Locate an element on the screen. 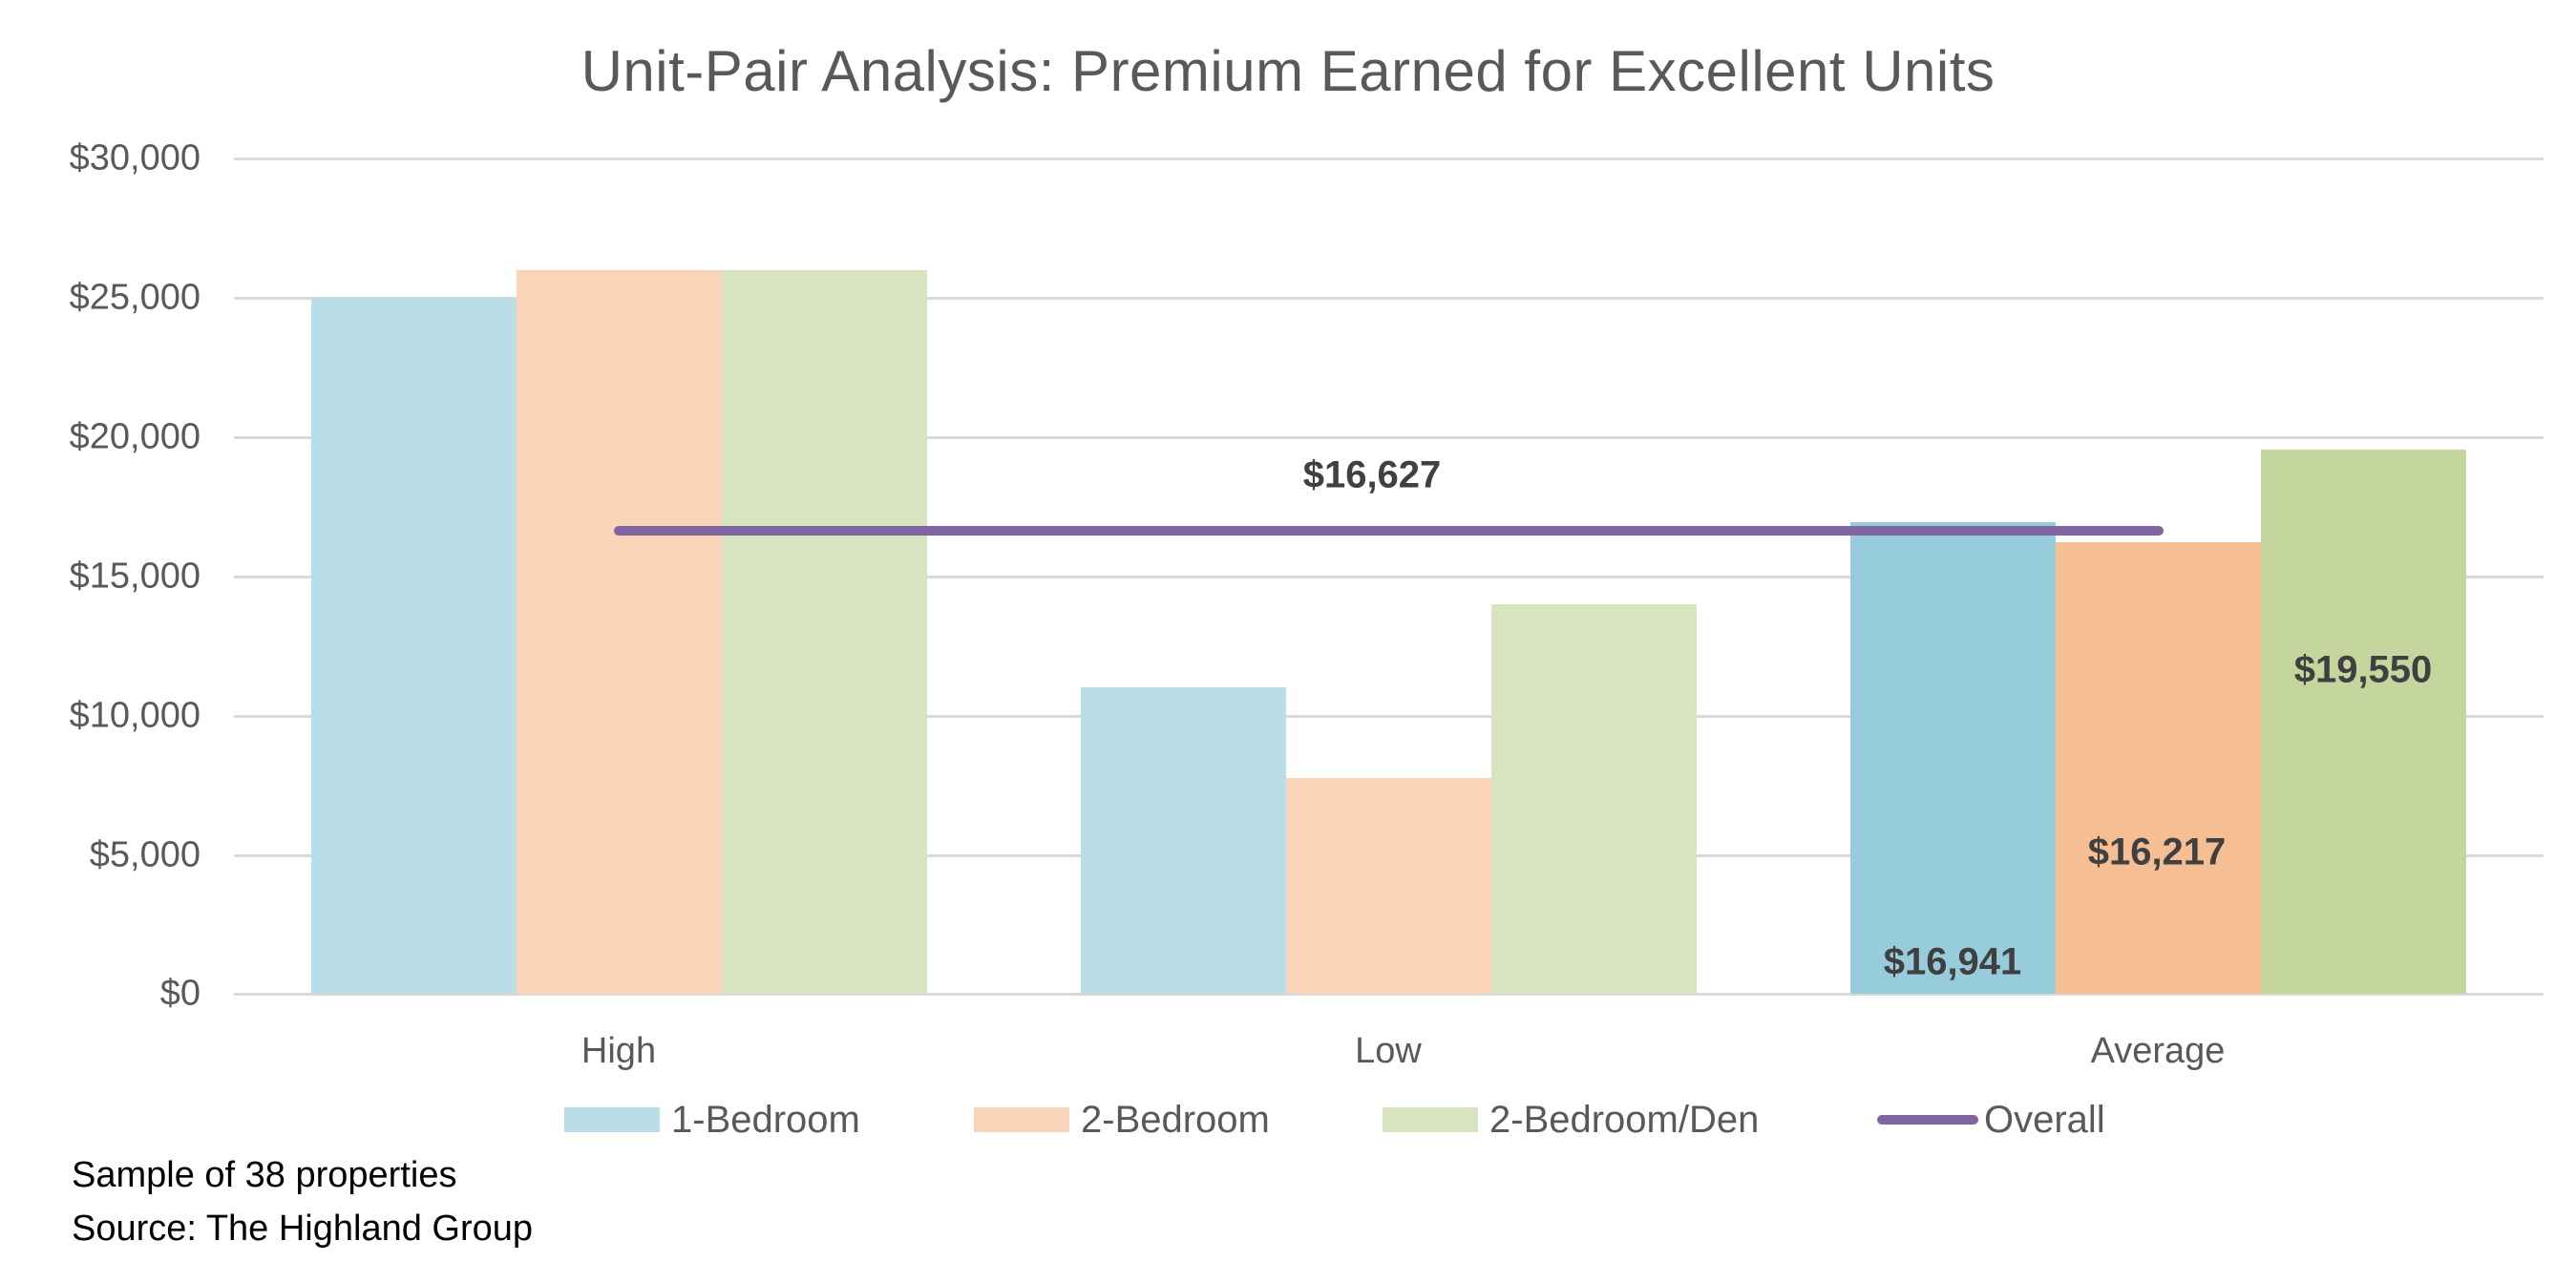 This screenshot has height=1262, width=2576. legend-item-1-bedroom: 1-Bedroom is located at coordinates (712, 1120).